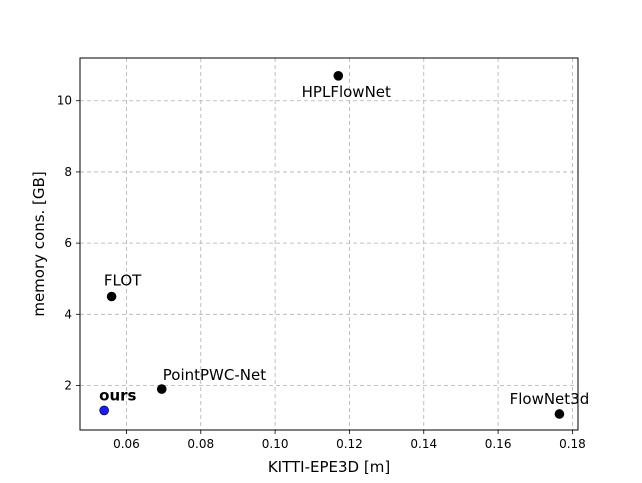 Image resolution: width=642 pixels, height=483 pixels. I want to click on y-axis-label: memory cons. [GB], so click(39, 243).